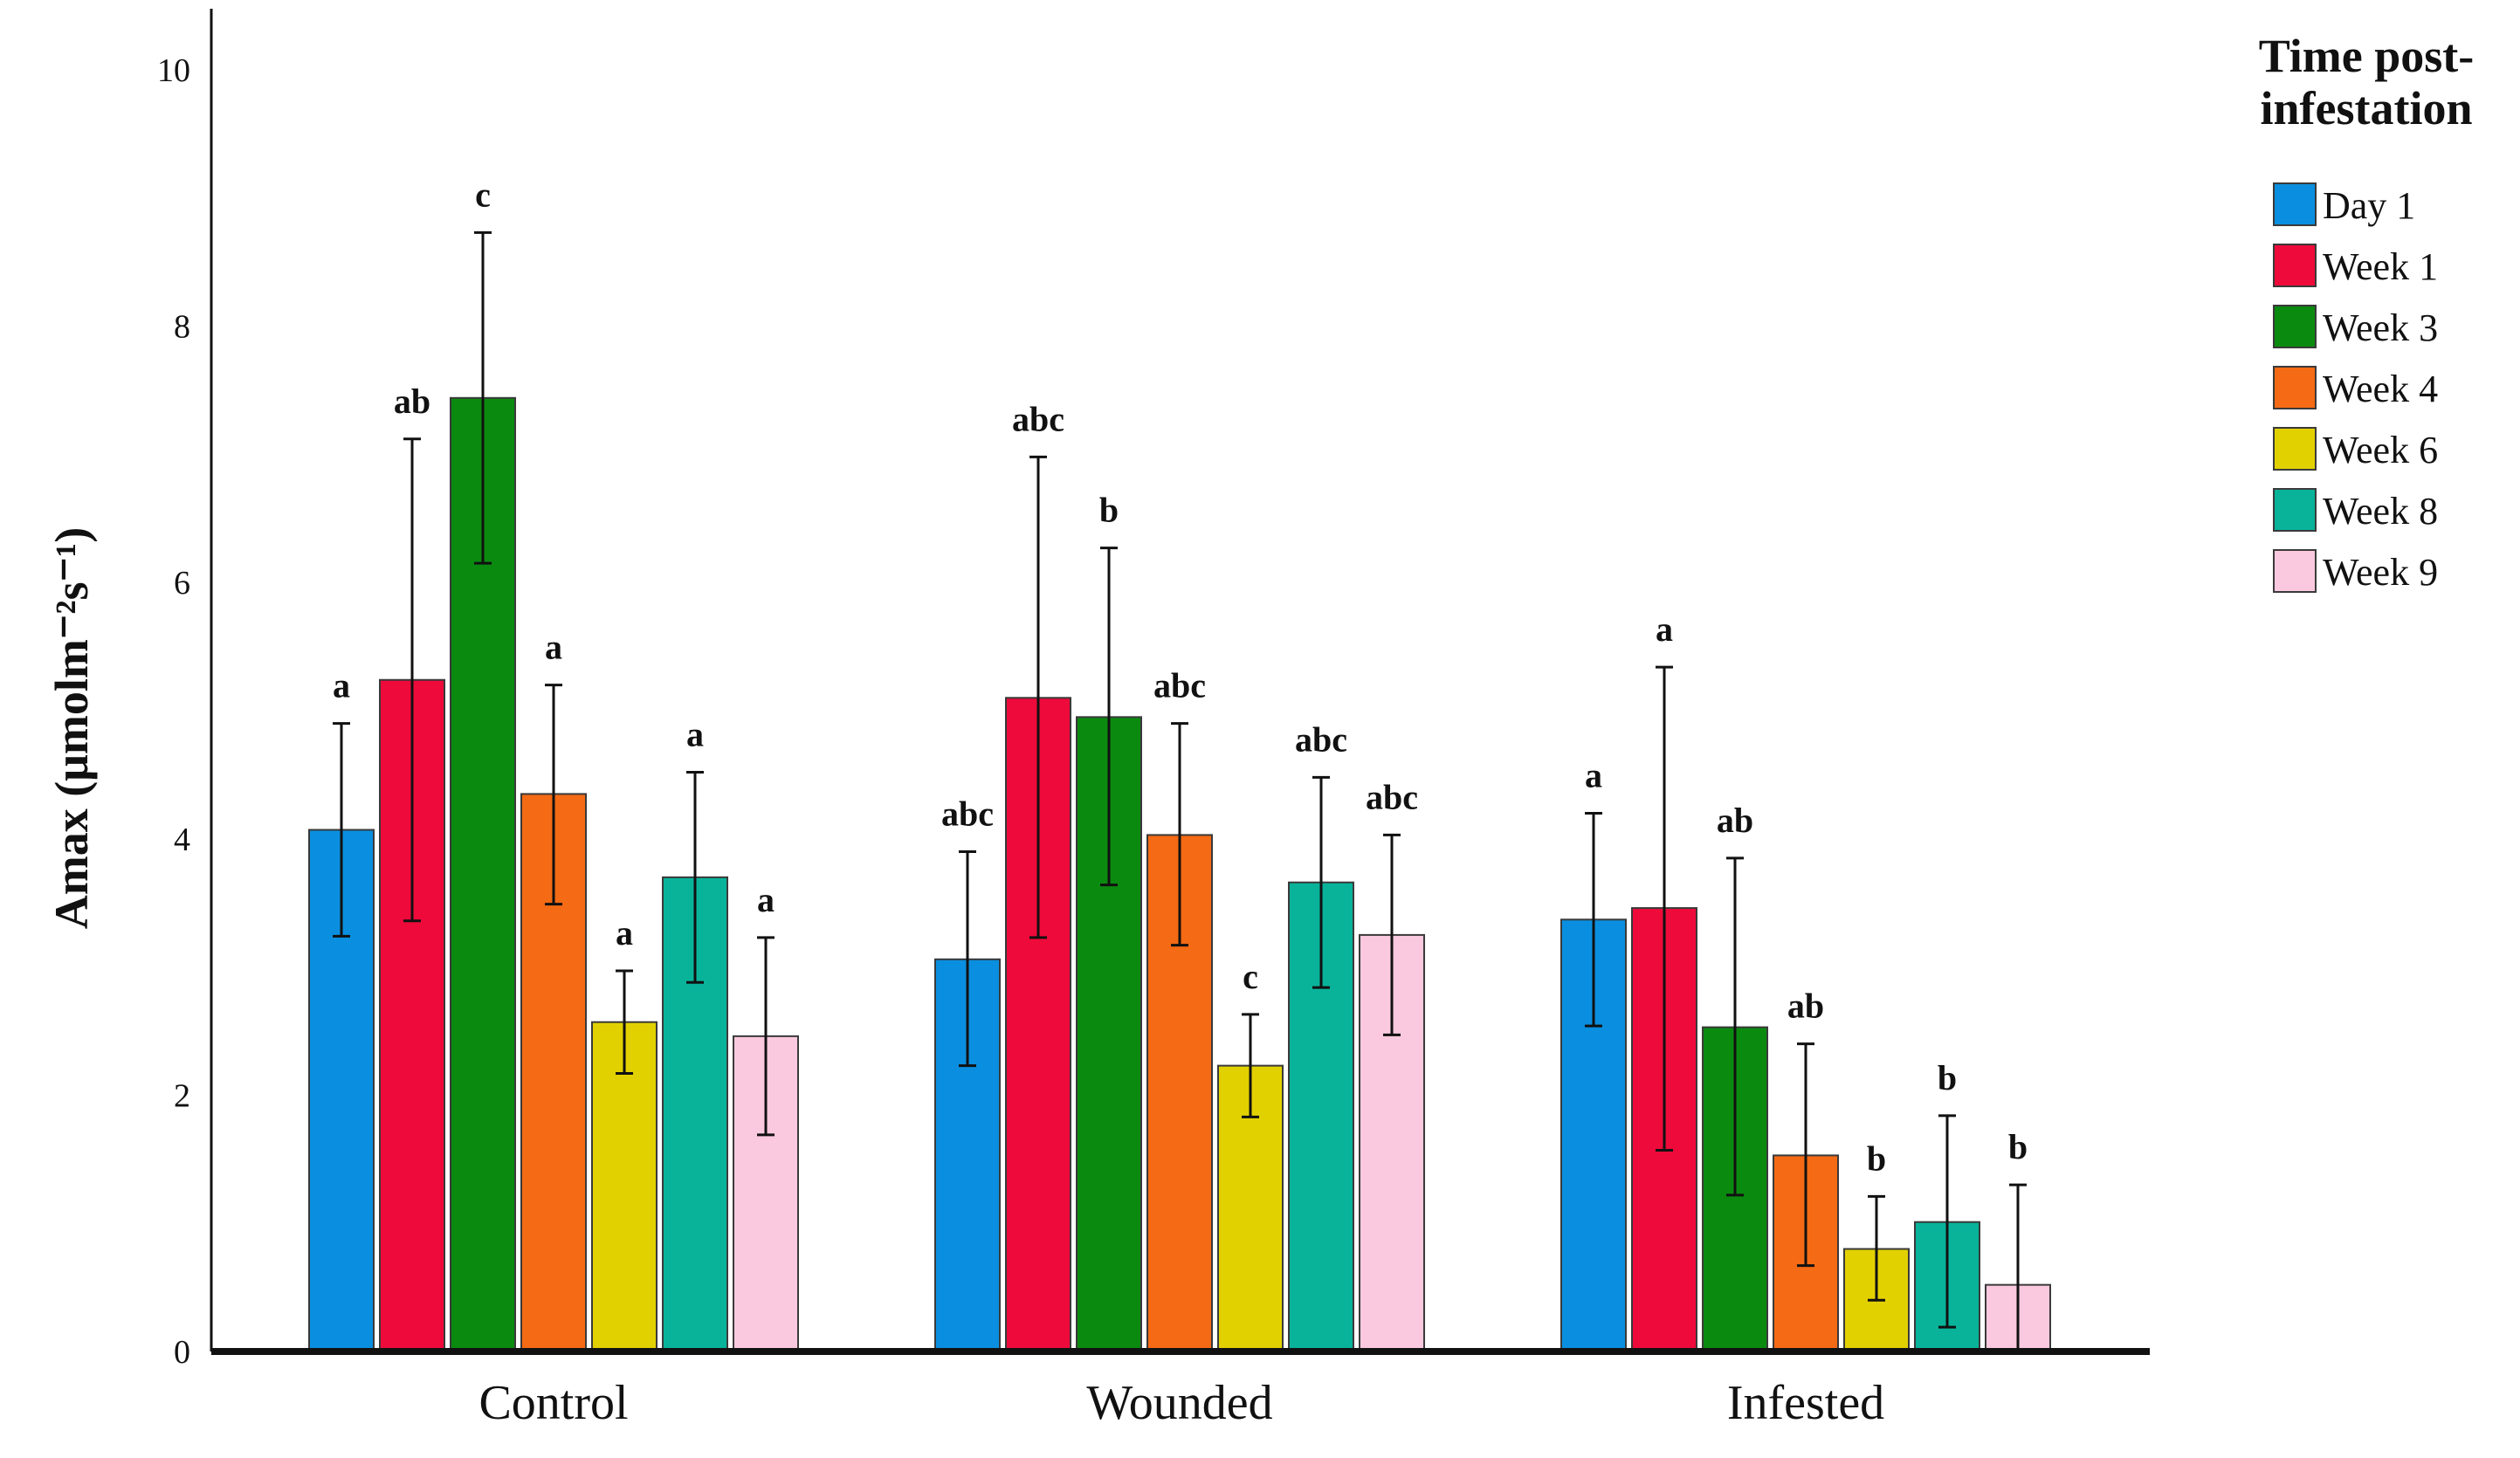 The height and width of the screenshot is (1458, 2520). Describe the element at coordinates (412, 402) in the screenshot. I see `sig-letter-control-week-1: ab` at that location.